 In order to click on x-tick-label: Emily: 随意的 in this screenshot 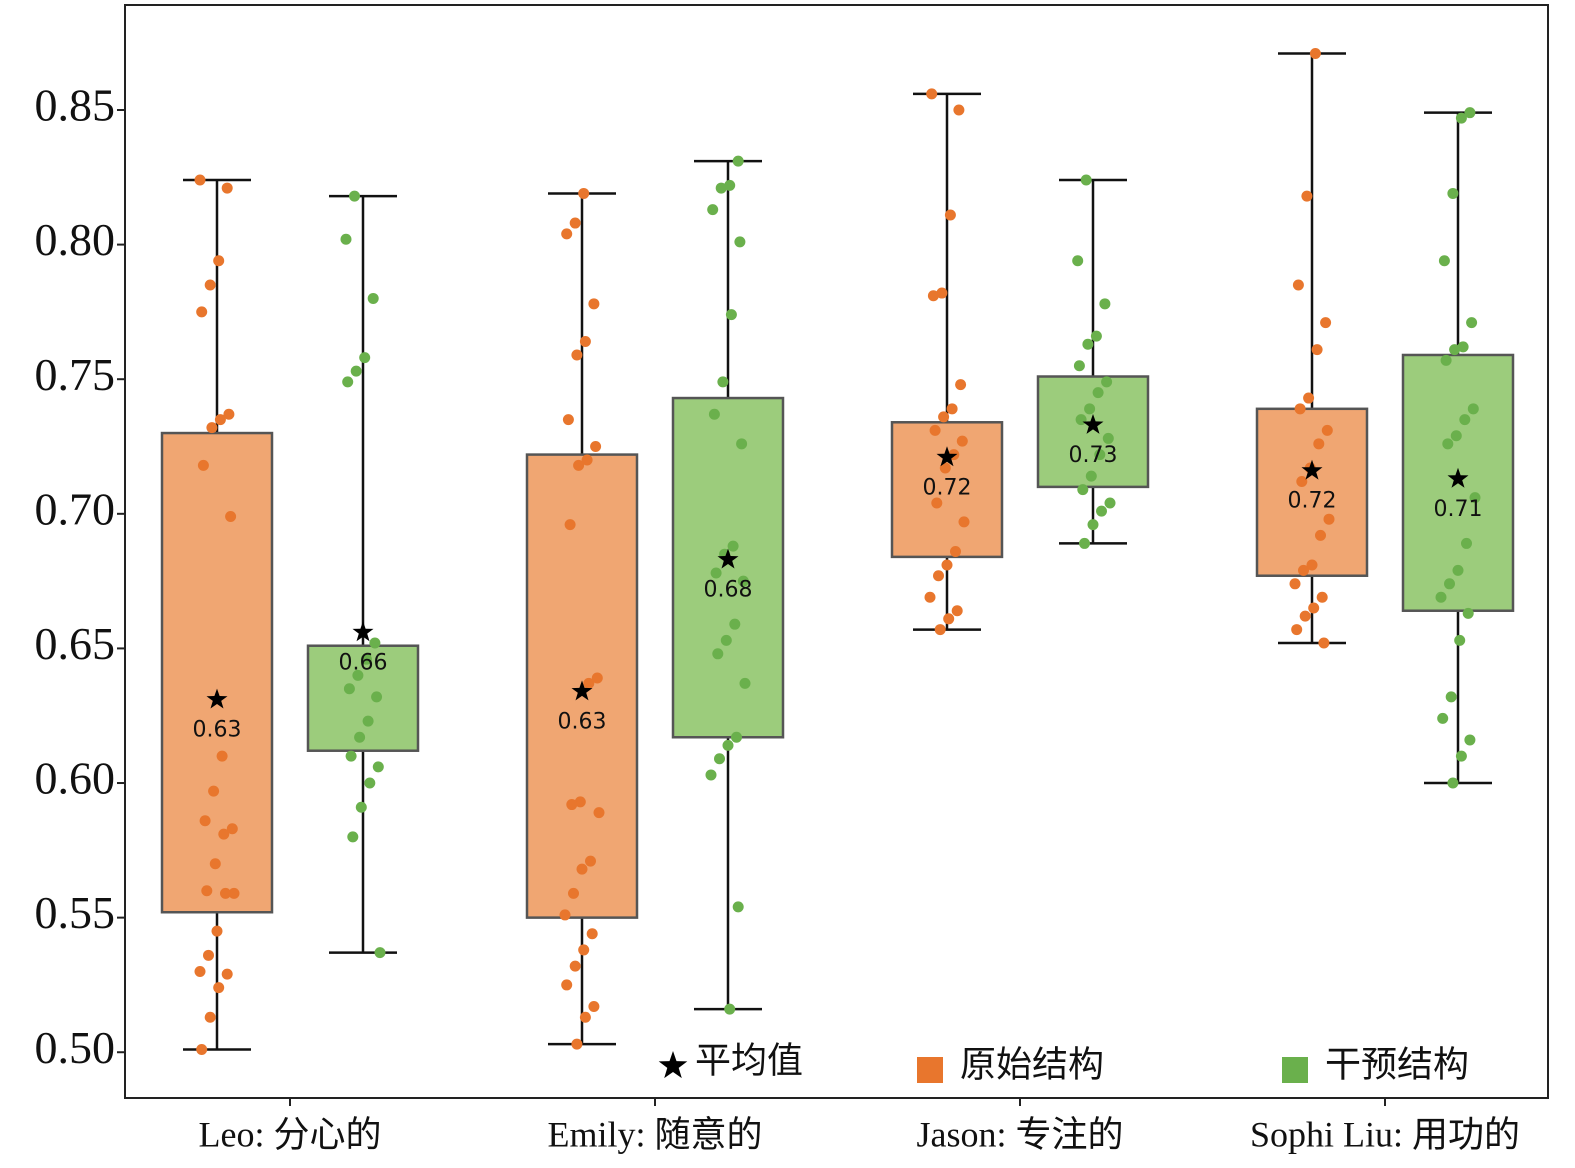, I will do `click(655, 1134)`.